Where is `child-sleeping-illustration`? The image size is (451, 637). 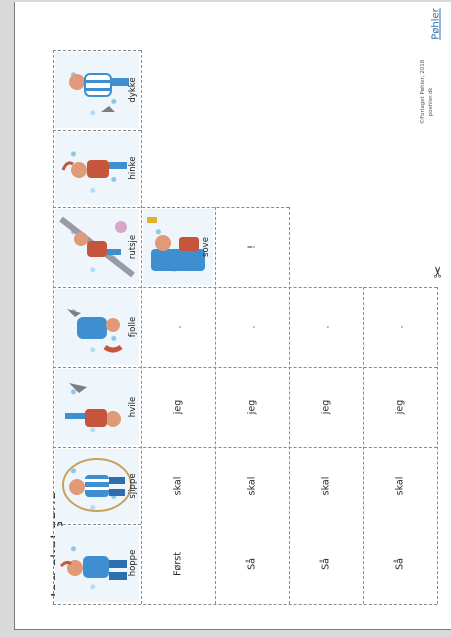
child-sleeping-illustration is located at coordinates (176, 244).